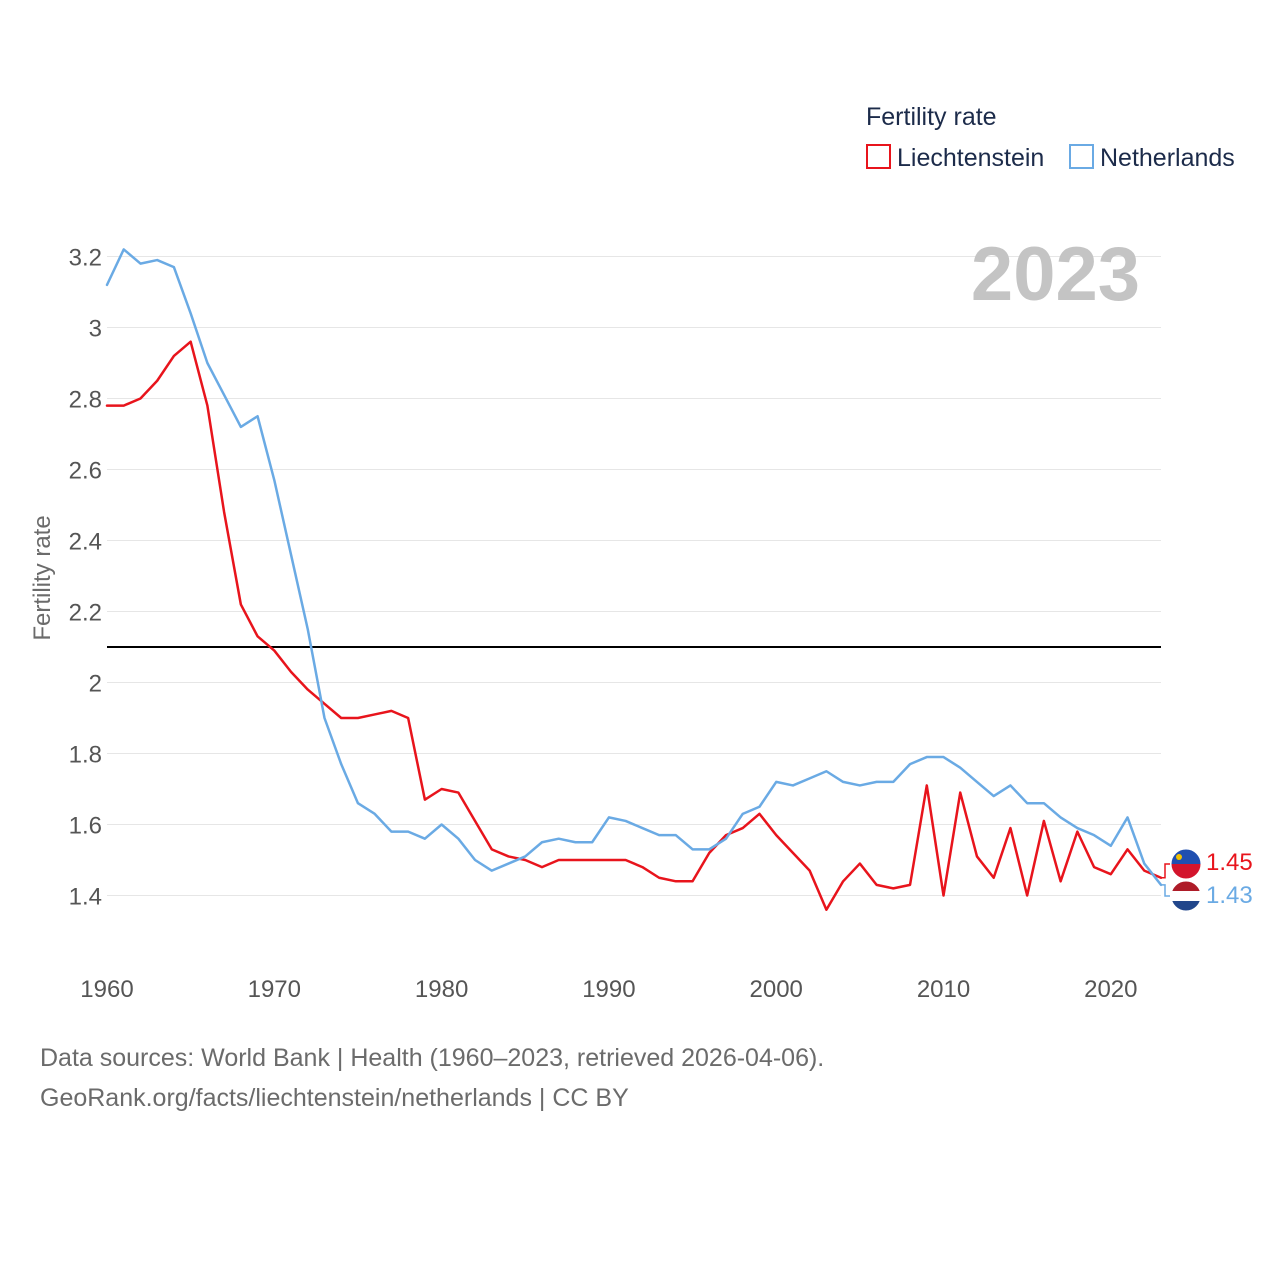 The width and height of the screenshot is (1280, 1280). What do you see at coordinates (85, 258) in the screenshot?
I see `y-tick-label: 3.2` at bounding box center [85, 258].